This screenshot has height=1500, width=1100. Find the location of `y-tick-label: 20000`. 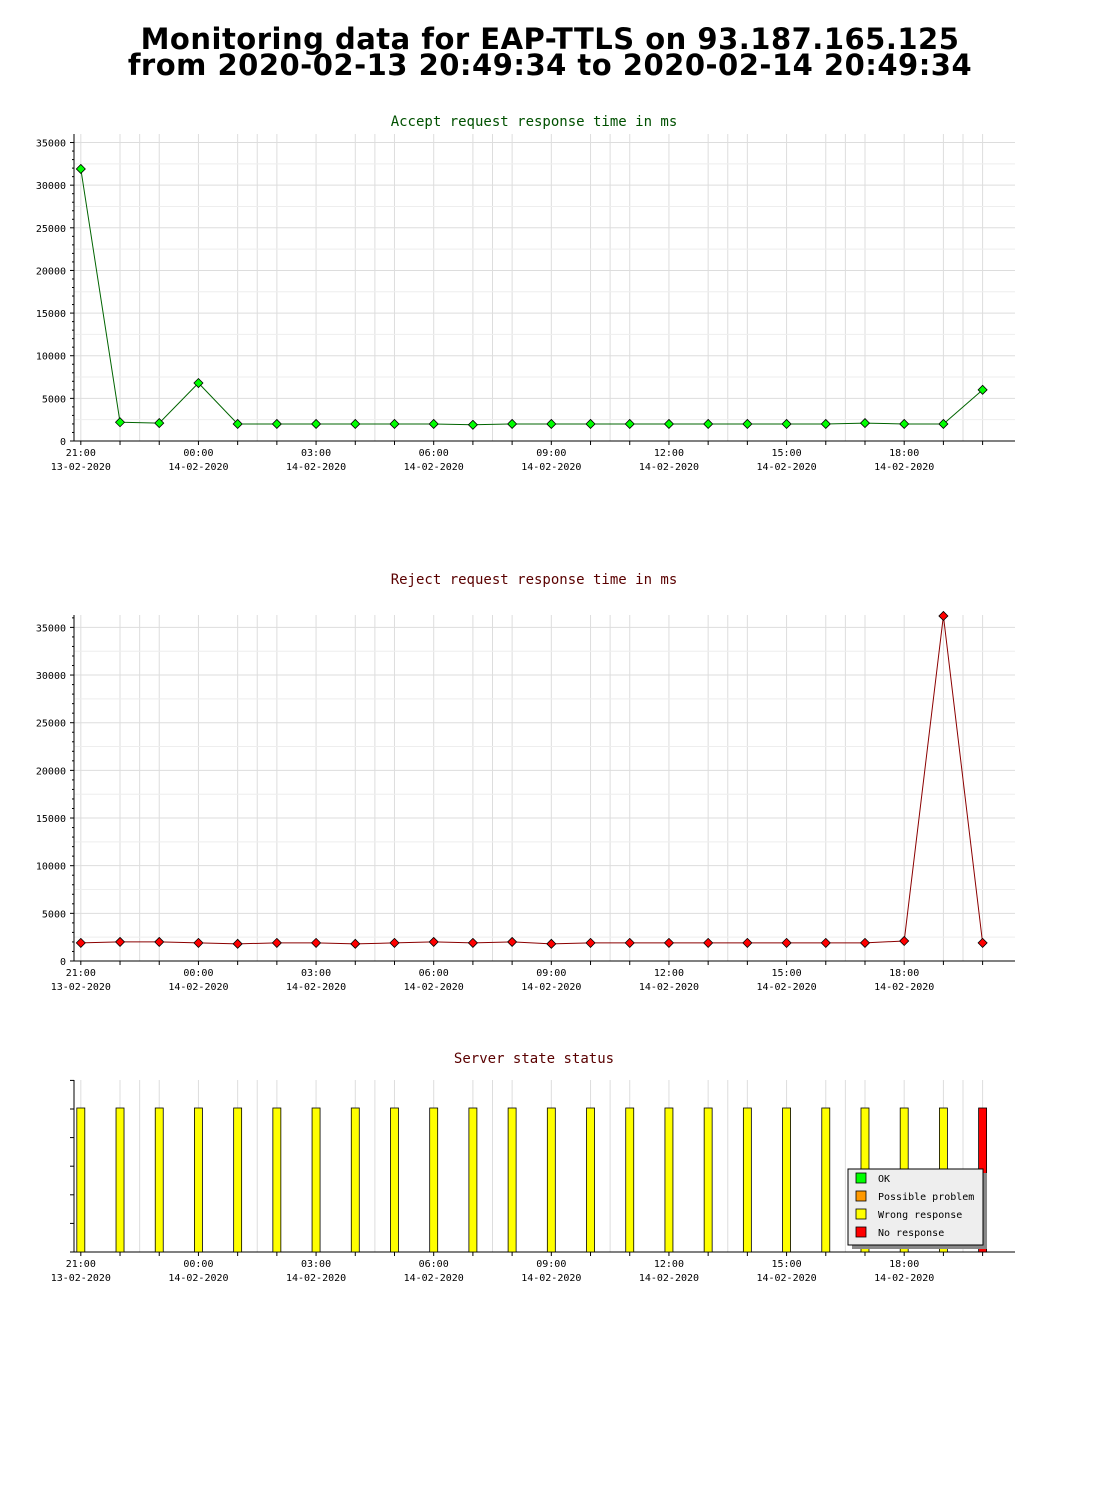

y-tick-label: 20000 is located at coordinates (51, 771).